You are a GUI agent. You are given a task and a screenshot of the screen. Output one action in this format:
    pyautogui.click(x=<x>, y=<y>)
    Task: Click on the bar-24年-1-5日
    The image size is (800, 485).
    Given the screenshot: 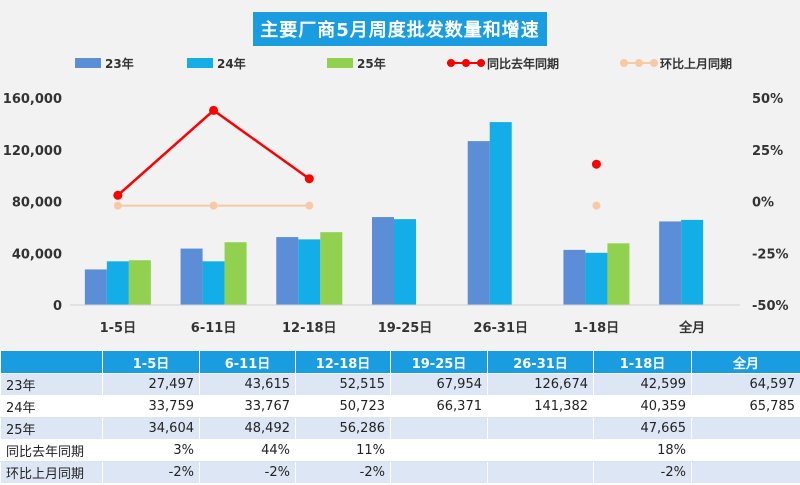 What is the action you would take?
    pyautogui.click(x=117, y=283)
    